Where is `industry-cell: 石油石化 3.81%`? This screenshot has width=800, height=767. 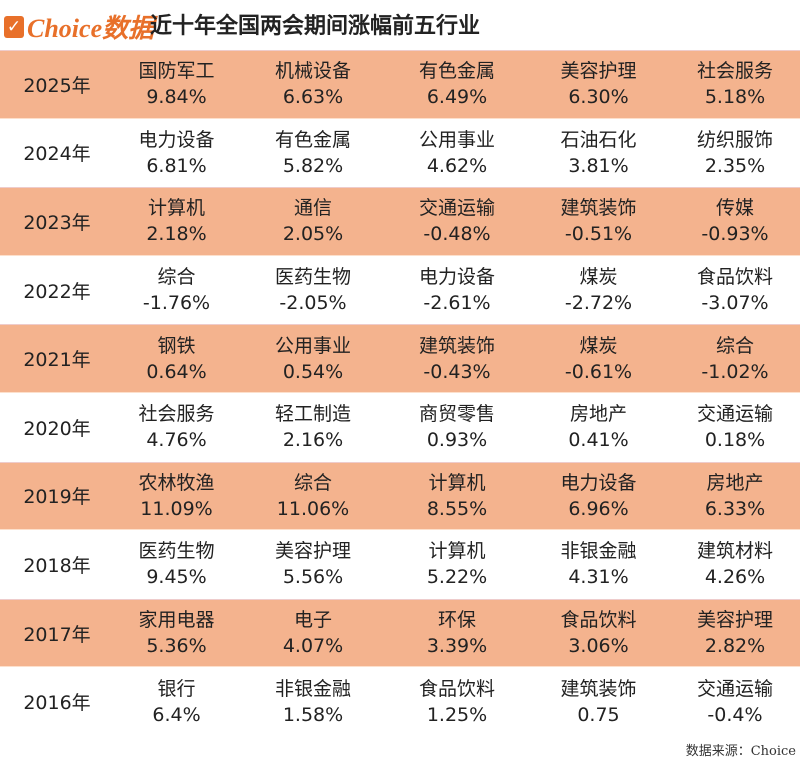
industry-cell: 石油石化 3.81% is located at coordinates (598, 153).